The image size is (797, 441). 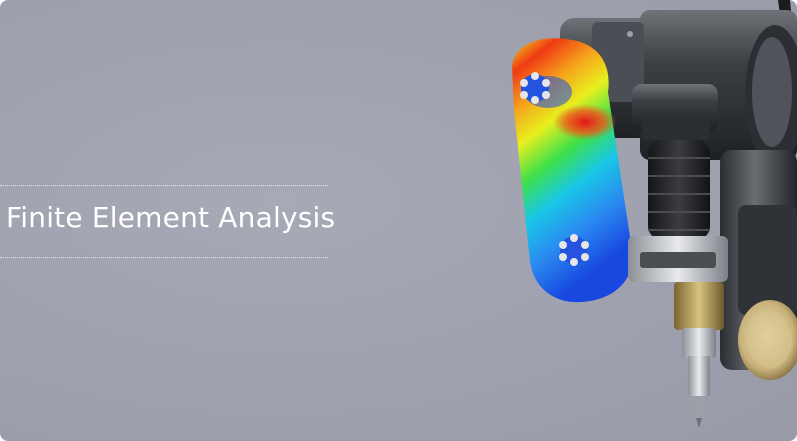 What do you see at coordinates (171, 217) in the screenshot?
I see `banner-title: Finite Element Analysis` at bounding box center [171, 217].